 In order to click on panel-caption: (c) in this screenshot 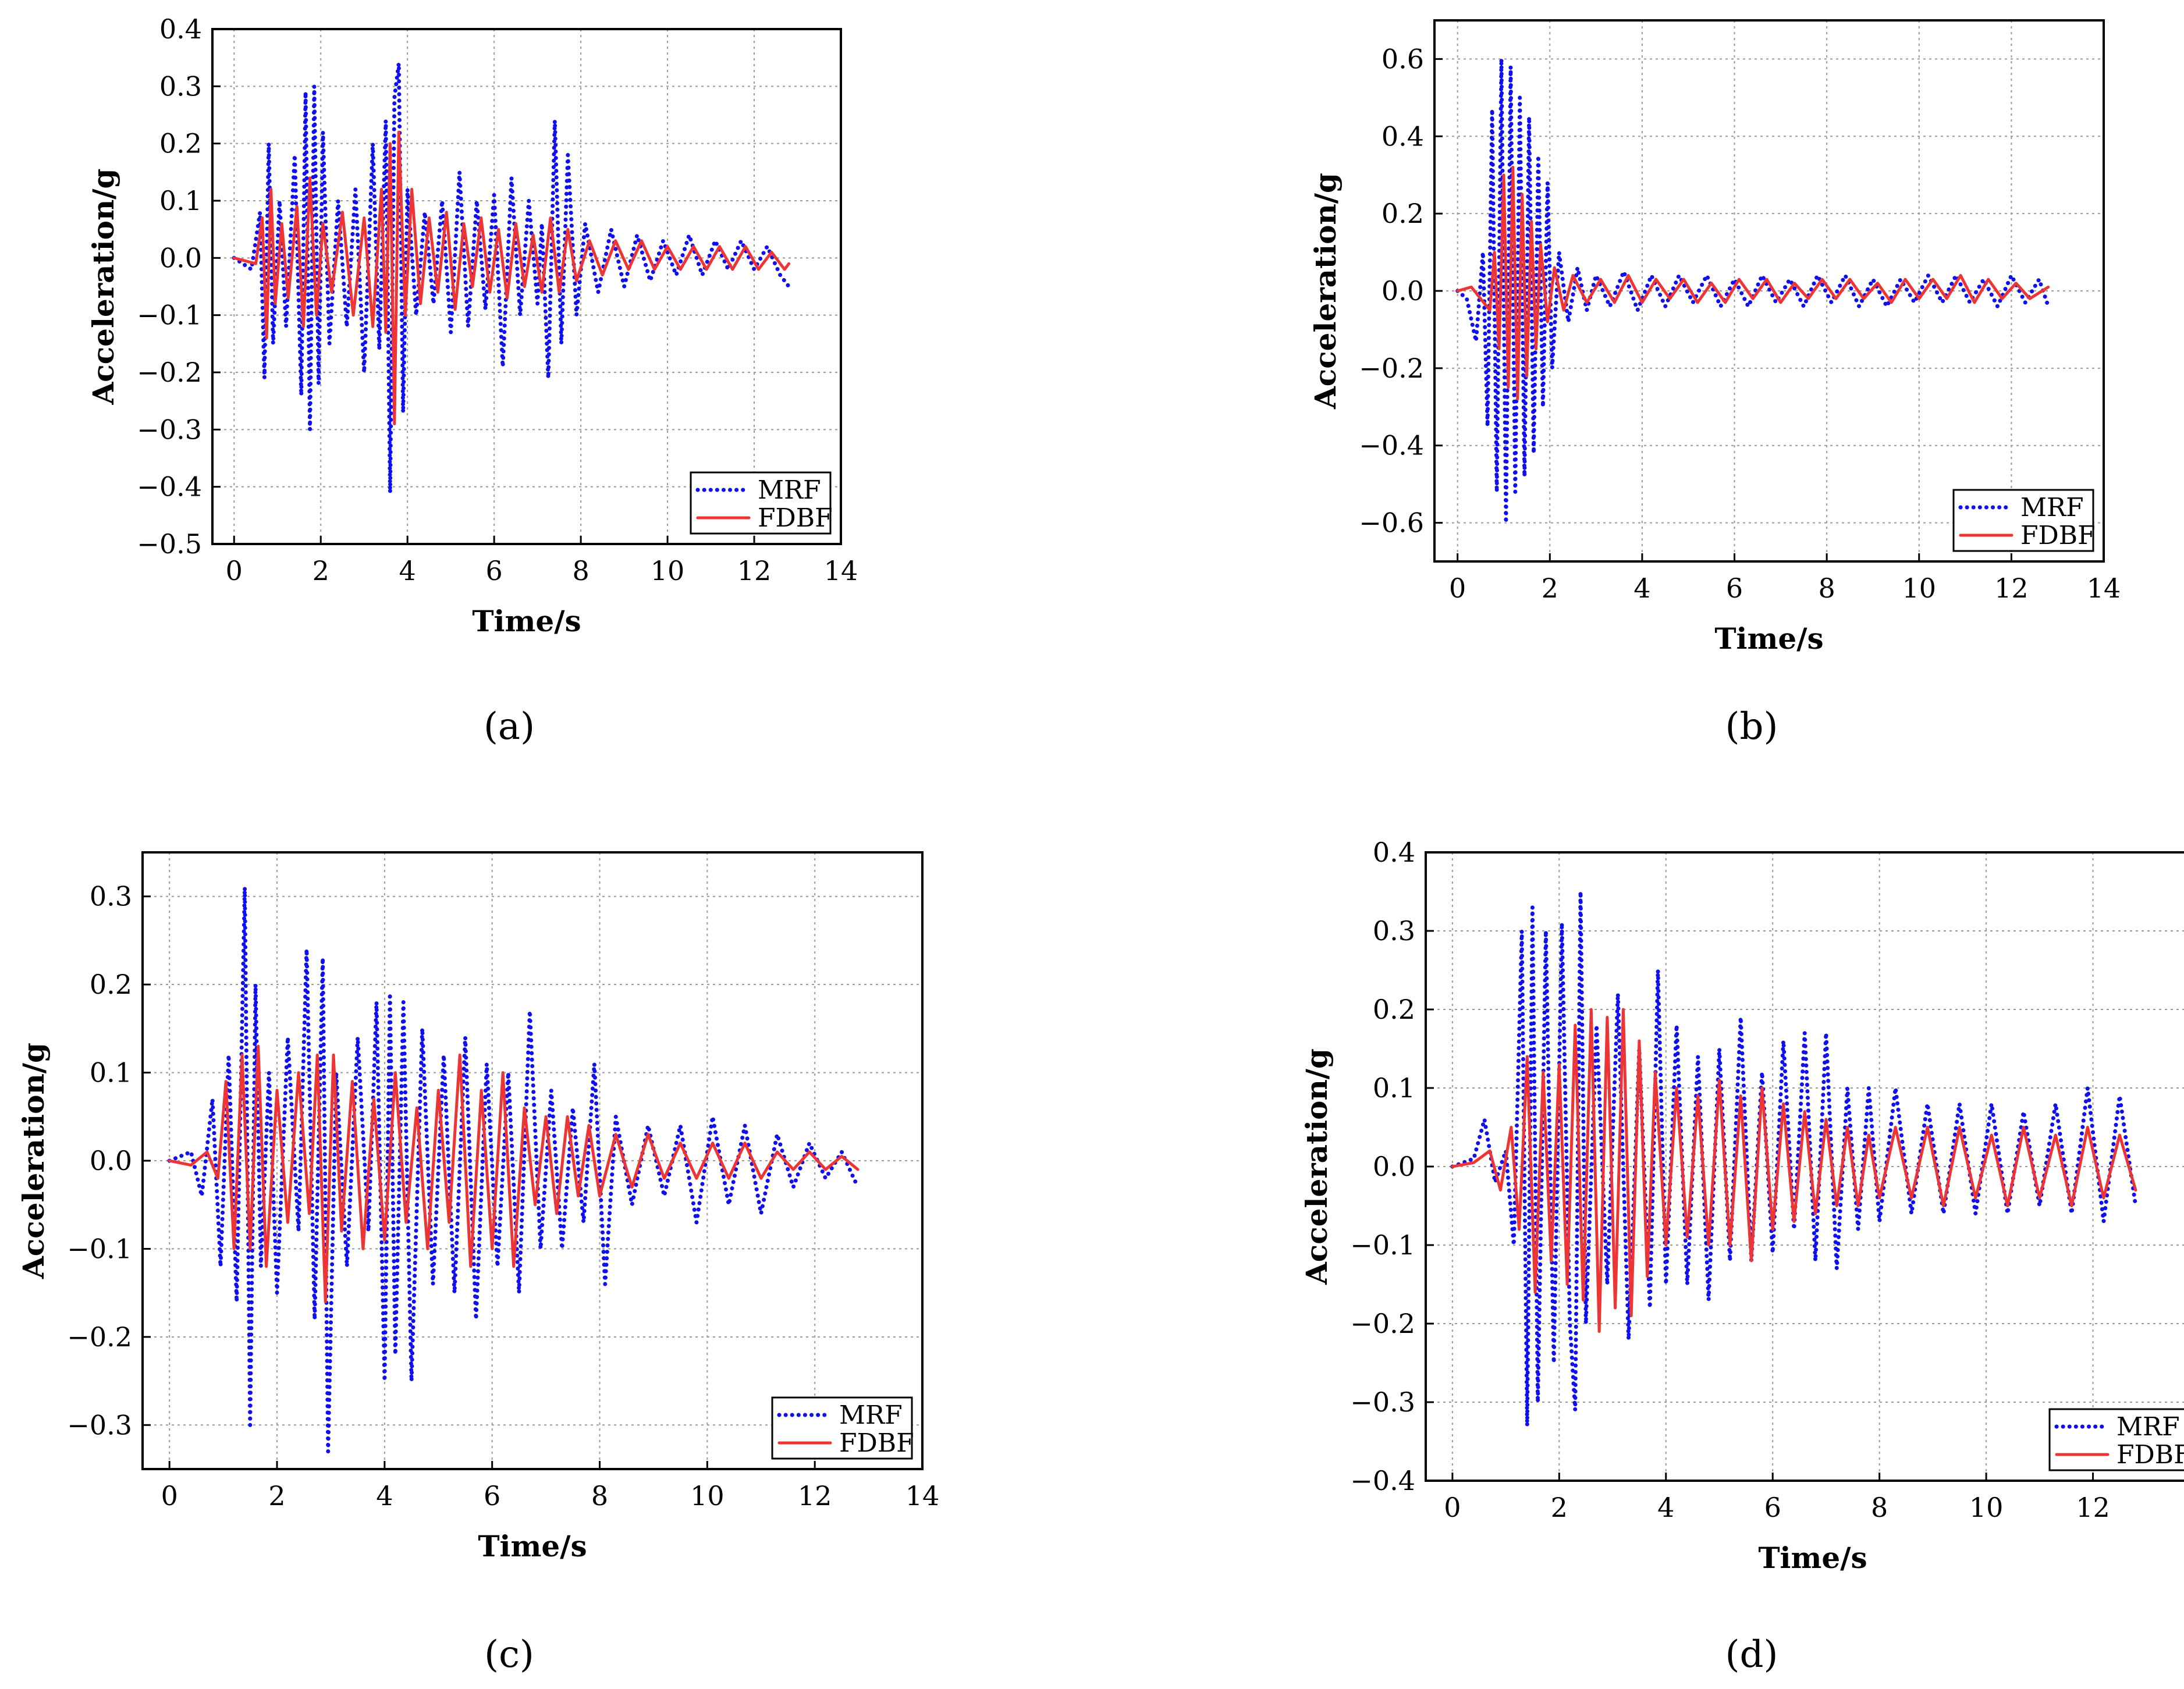, I will do `click(509, 1654)`.